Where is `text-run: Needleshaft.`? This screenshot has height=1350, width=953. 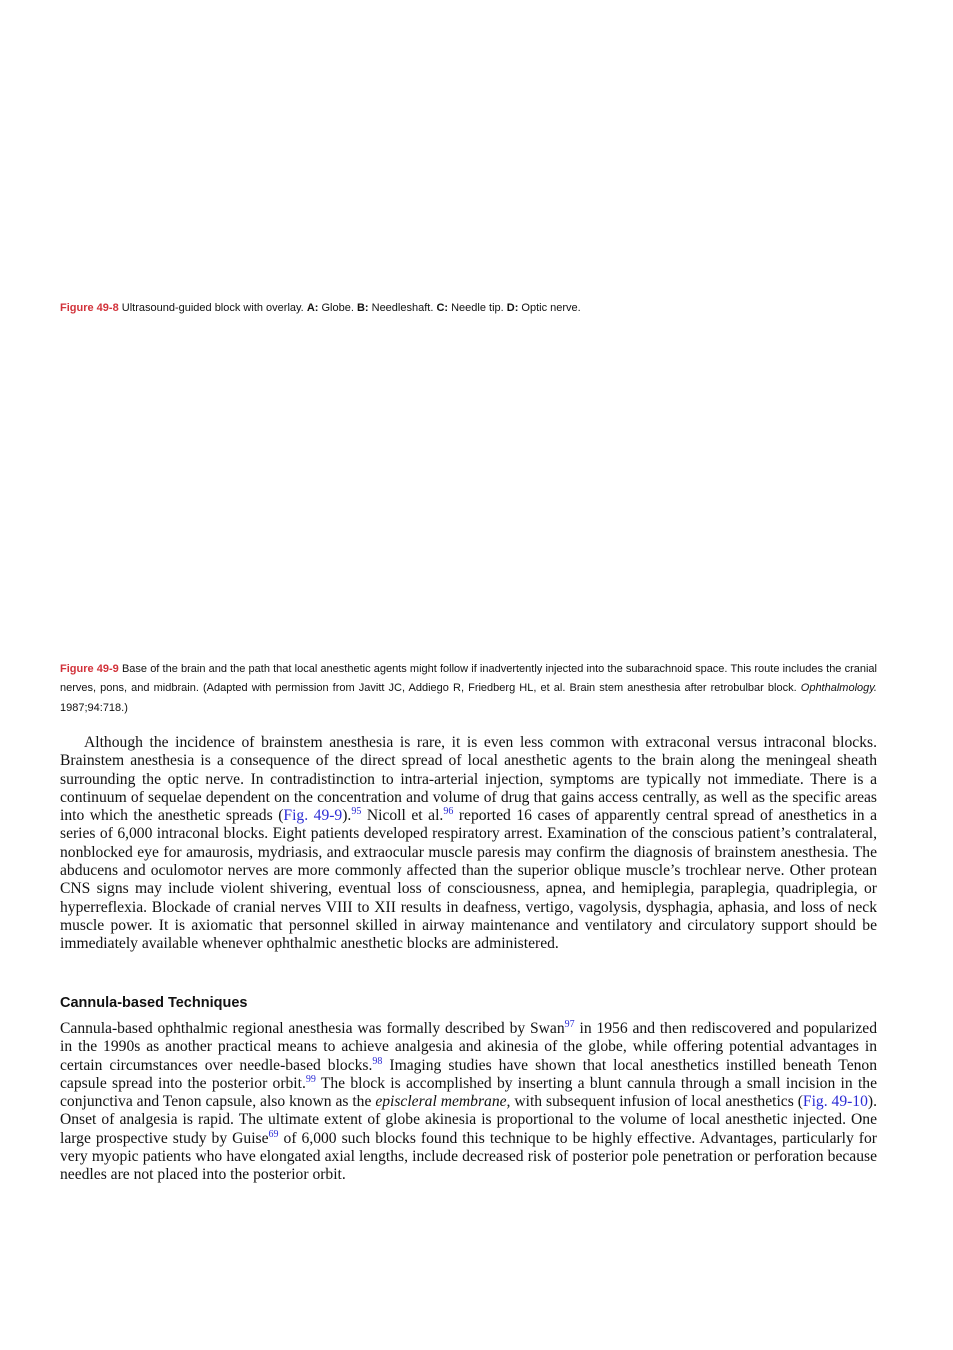 text-run: Needleshaft. is located at coordinates (402, 308).